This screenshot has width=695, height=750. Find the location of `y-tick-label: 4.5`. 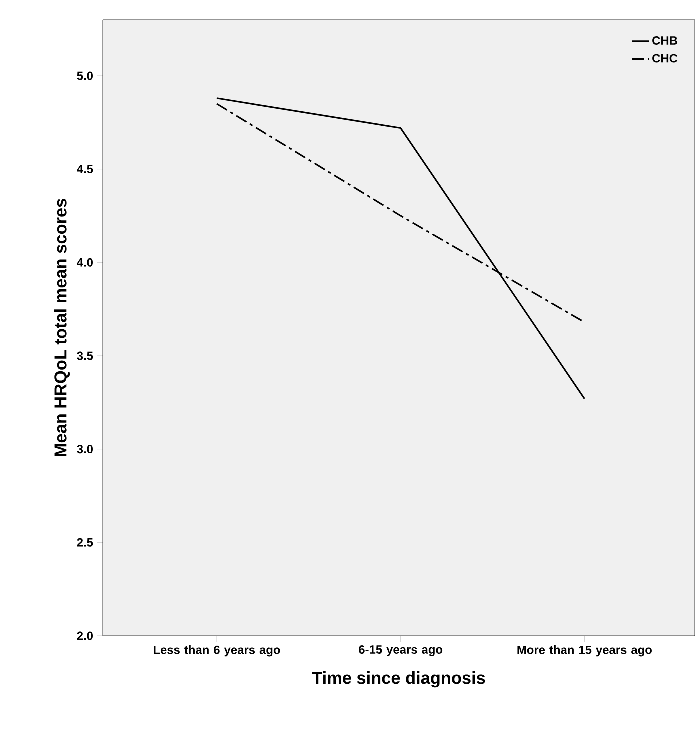

y-tick-label: 4.5 is located at coordinates (85, 169).